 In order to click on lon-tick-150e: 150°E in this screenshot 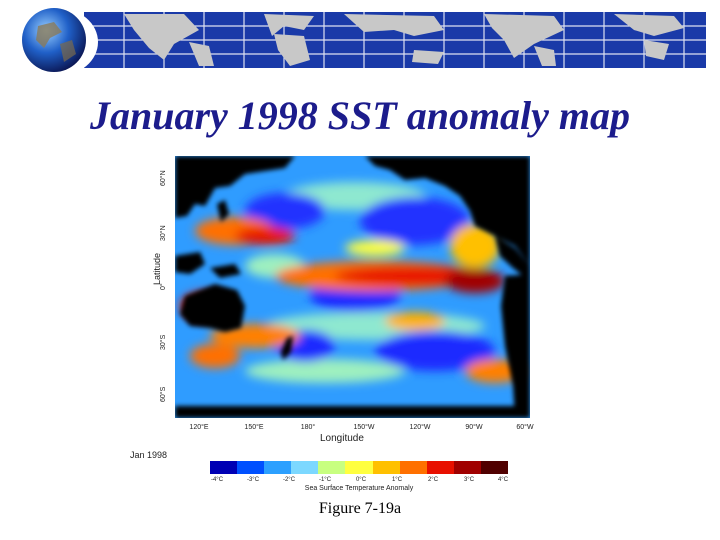, I will do `click(254, 427)`.